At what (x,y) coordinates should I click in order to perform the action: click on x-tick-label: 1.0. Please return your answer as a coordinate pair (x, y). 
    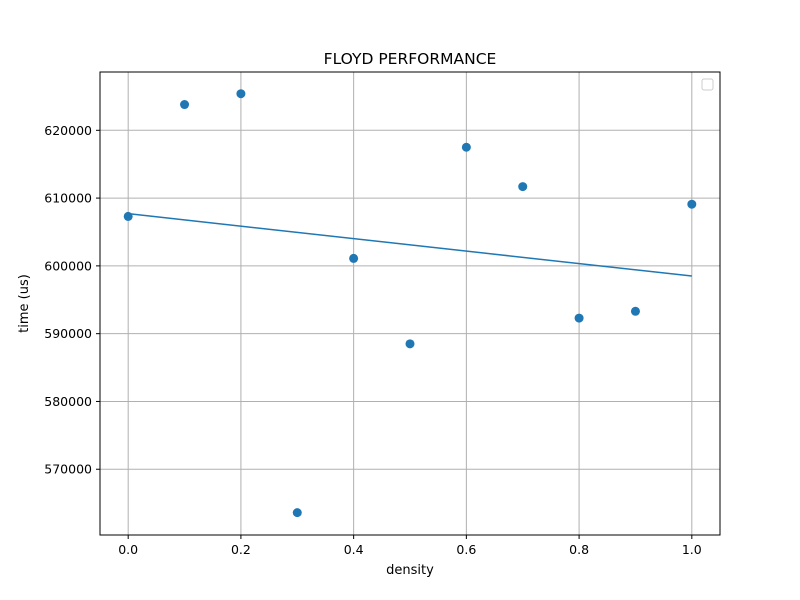
    Looking at the image, I should click on (692, 549).